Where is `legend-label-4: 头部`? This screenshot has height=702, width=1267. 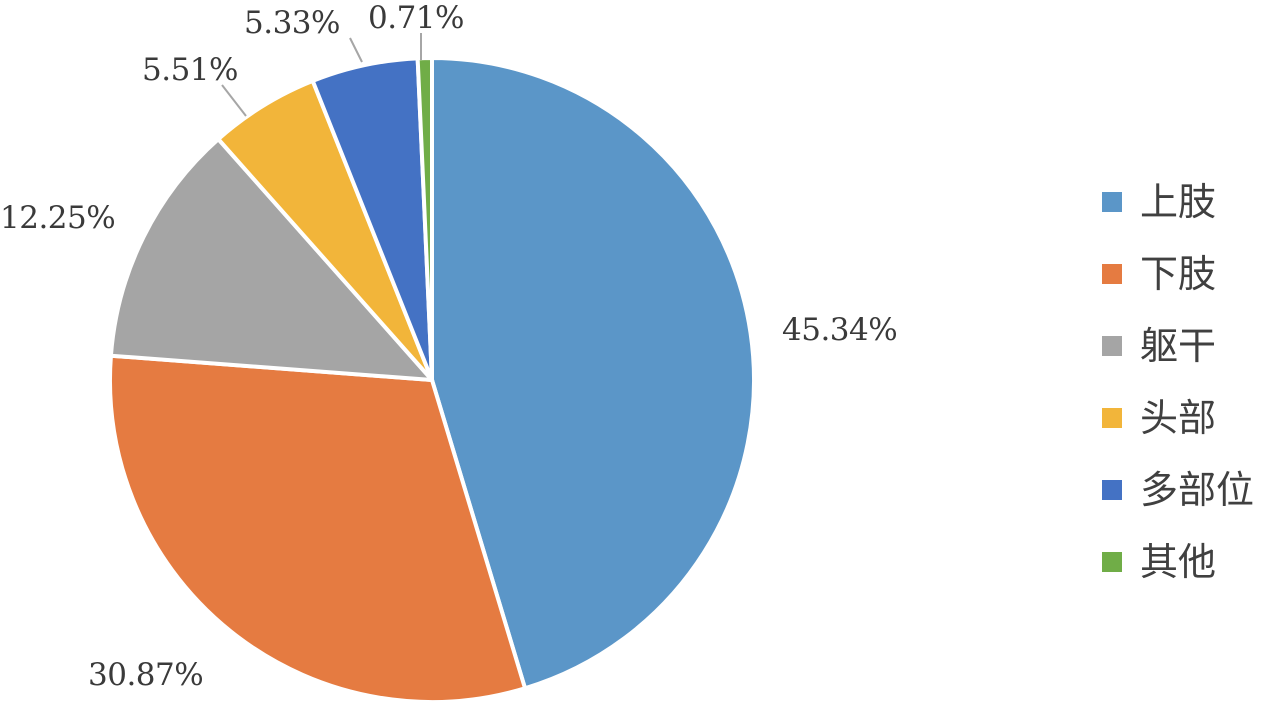 legend-label-4: 头部 is located at coordinates (1178, 418).